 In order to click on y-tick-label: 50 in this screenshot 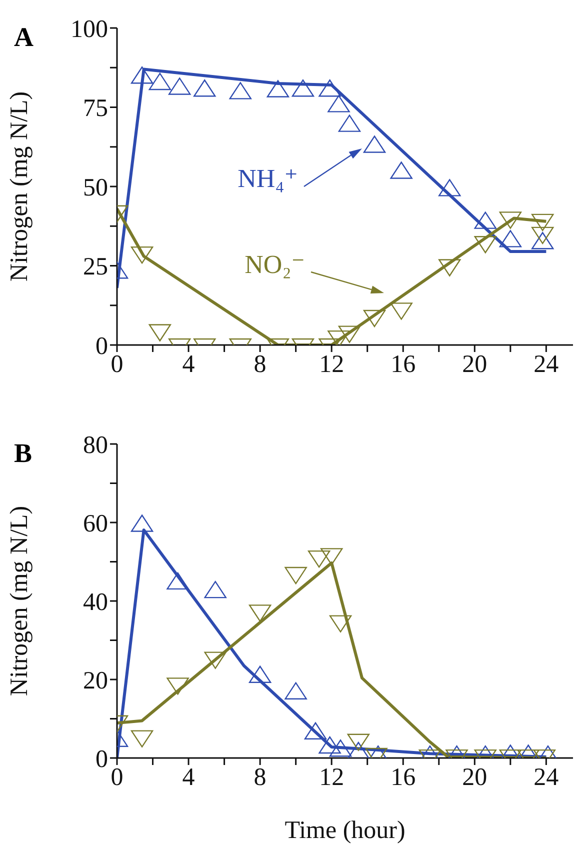, I will do `click(95, 188)`.